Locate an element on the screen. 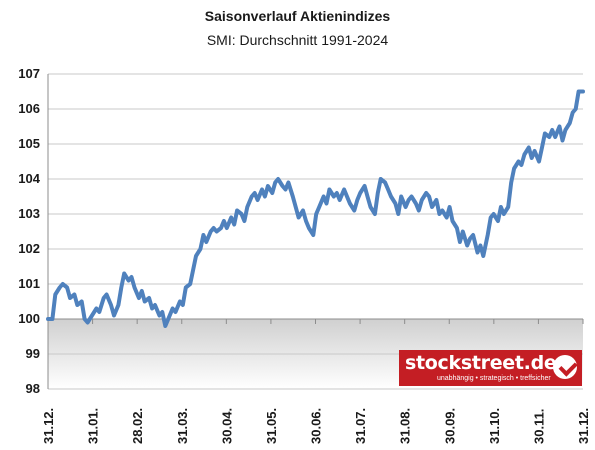  logo-tagline: unabhängig • strategisch • treffsicher is located at coordinates (494, 378).